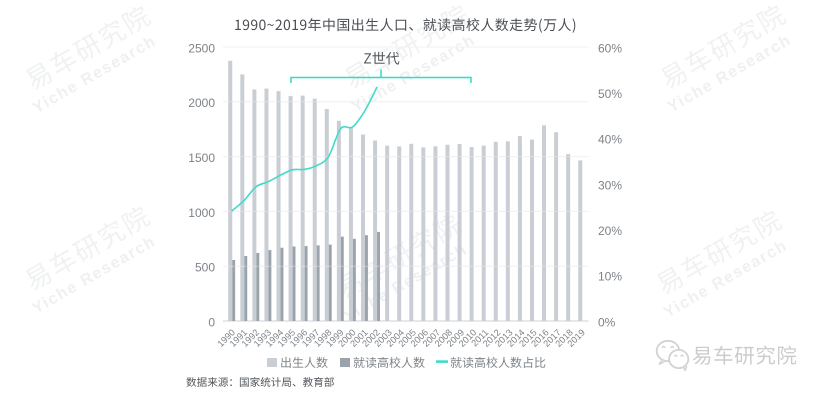  Describe the element at coordinates (201, 158) in the screenshot. I see `svg-text: 1500` at that location.